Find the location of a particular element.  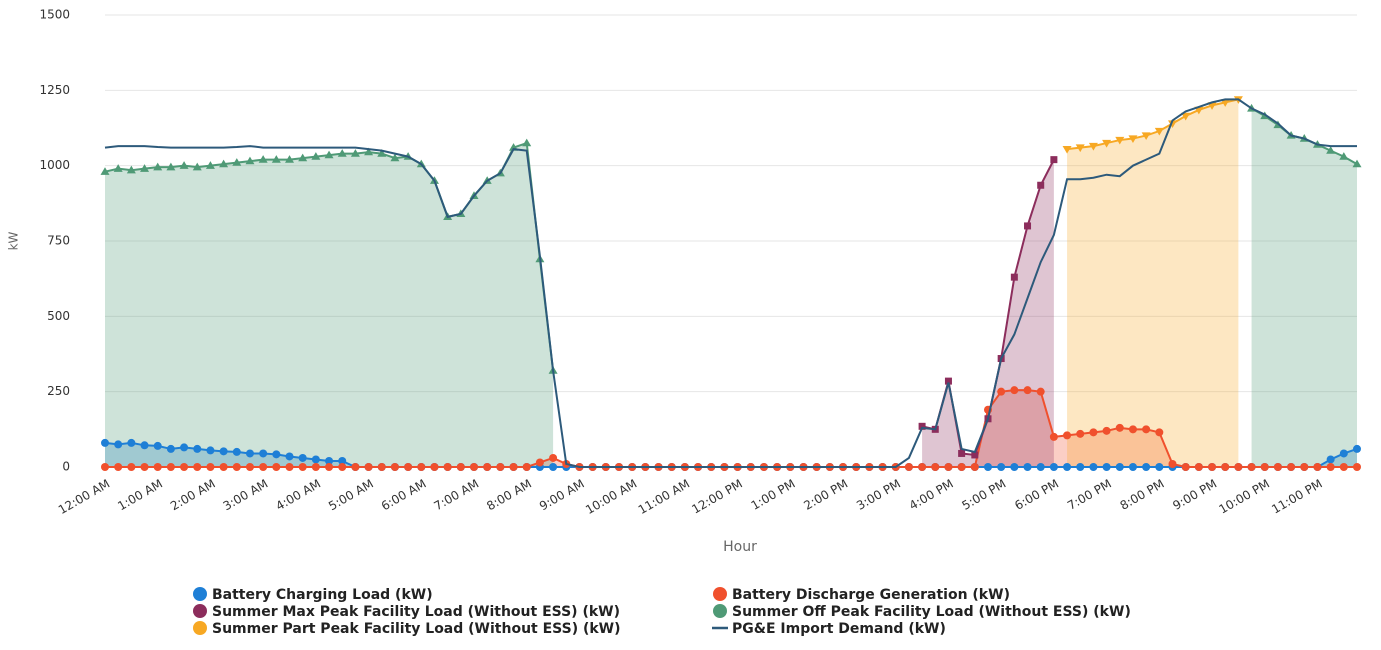

x-tick-label: 6:00 PM is located at coordinates (1036, 495).